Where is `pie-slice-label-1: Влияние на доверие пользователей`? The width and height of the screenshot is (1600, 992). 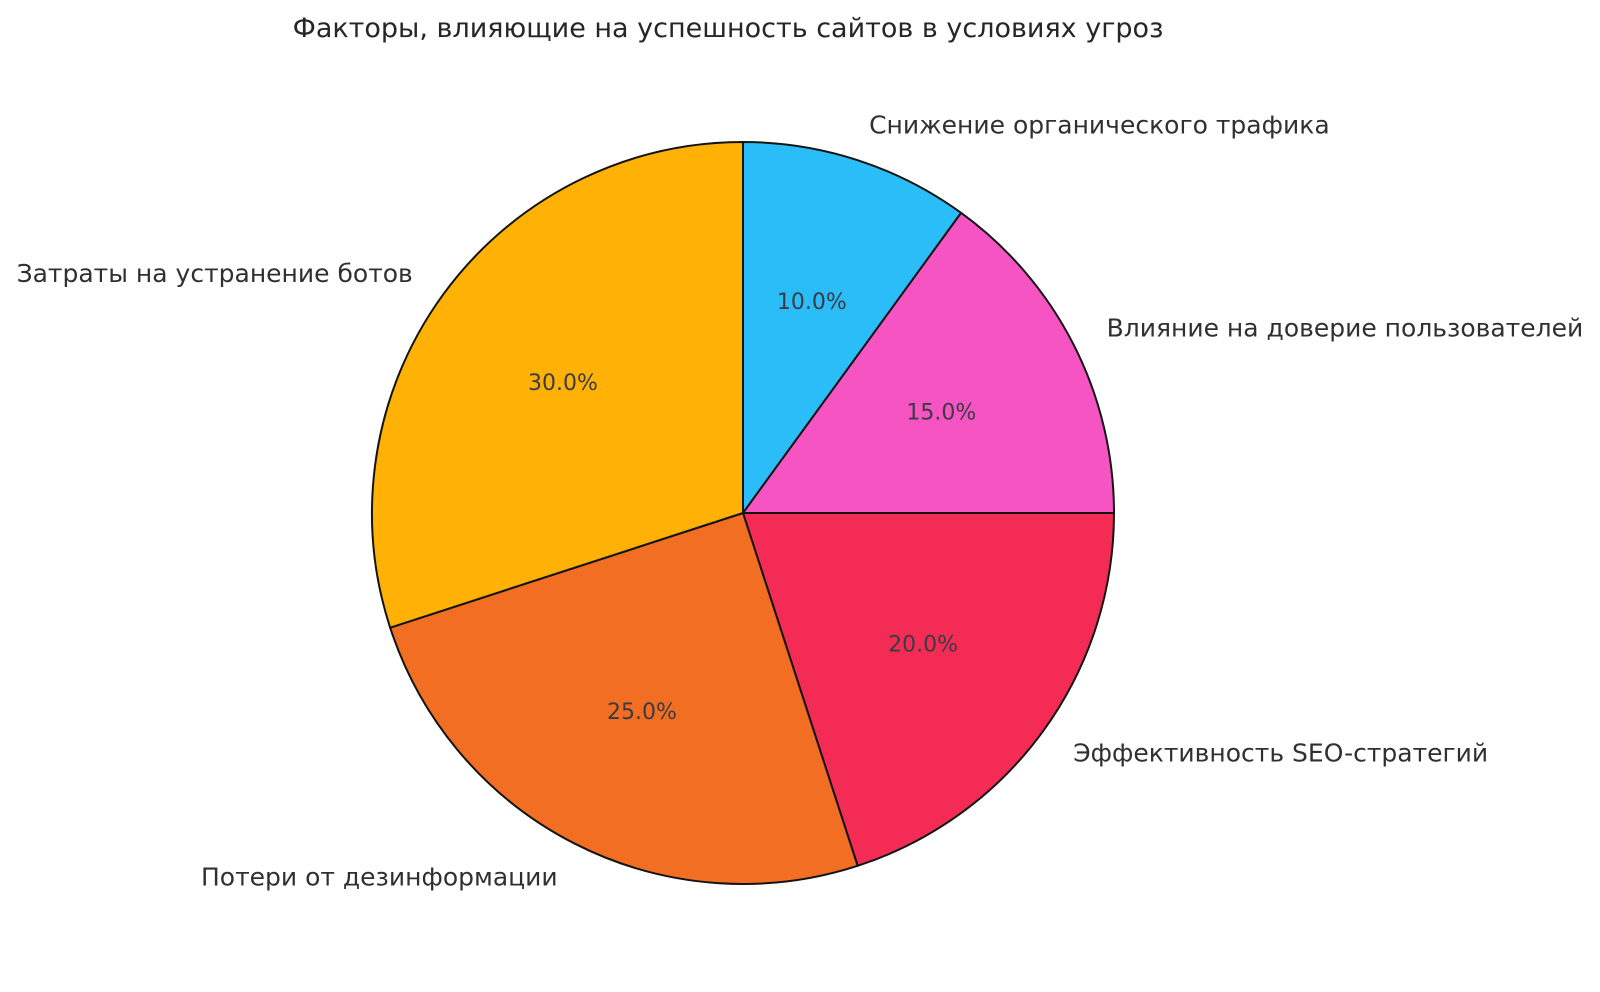
pie-slice-label-1: Влияние на доверие пользователей is located at coordinates (1345, 327).